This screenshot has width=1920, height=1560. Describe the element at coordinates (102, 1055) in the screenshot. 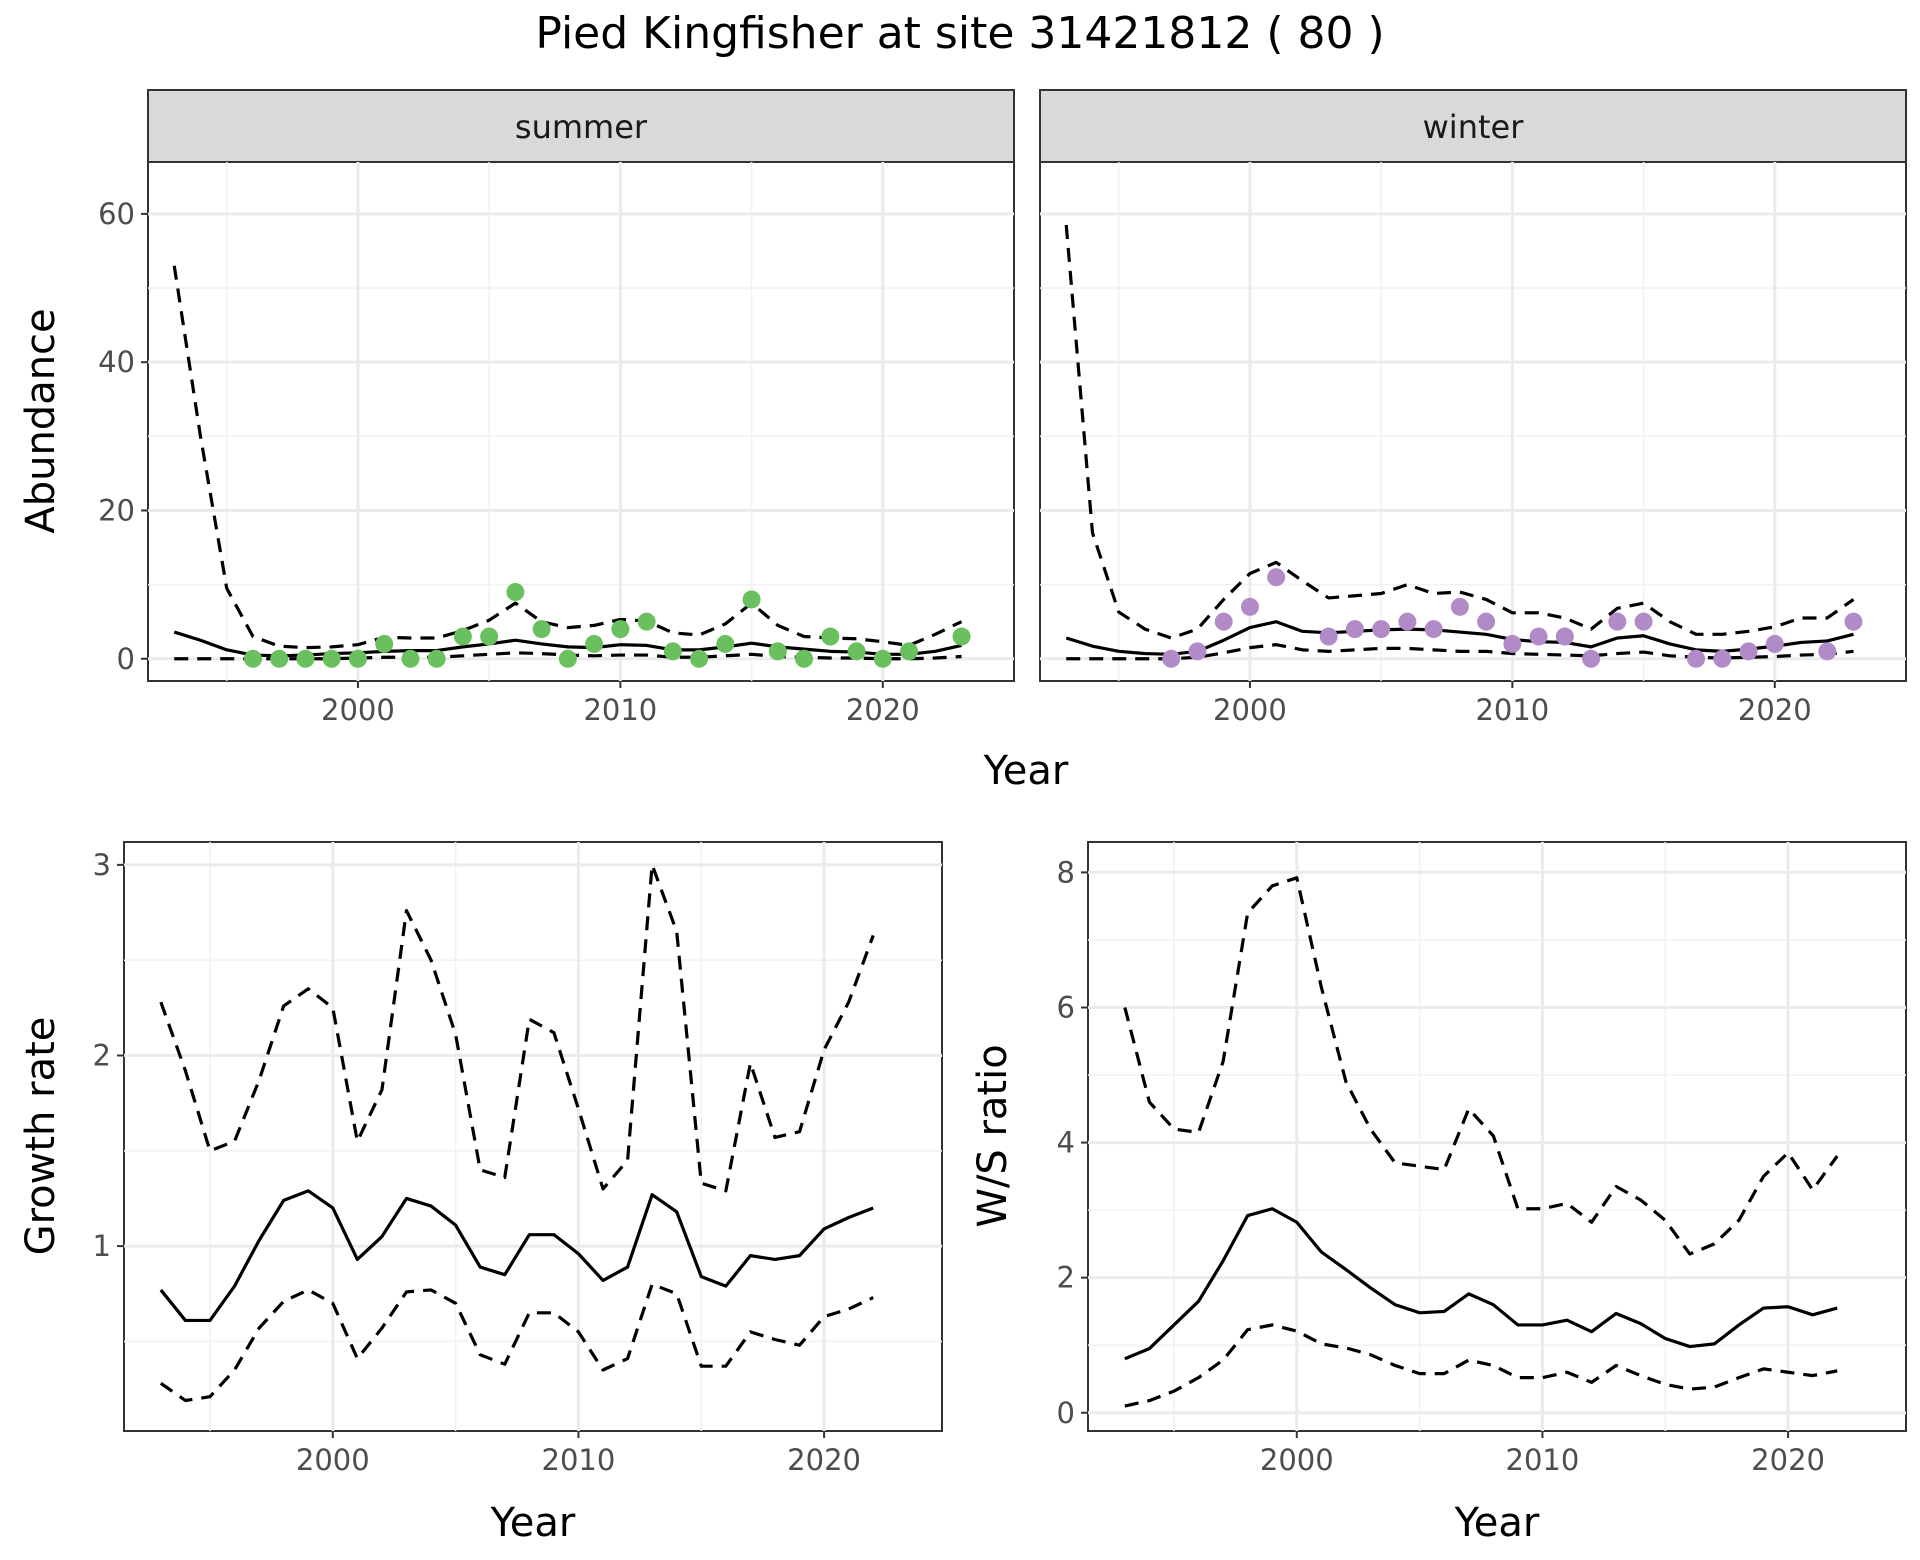

I see `y-tick-label: 2` at that location.